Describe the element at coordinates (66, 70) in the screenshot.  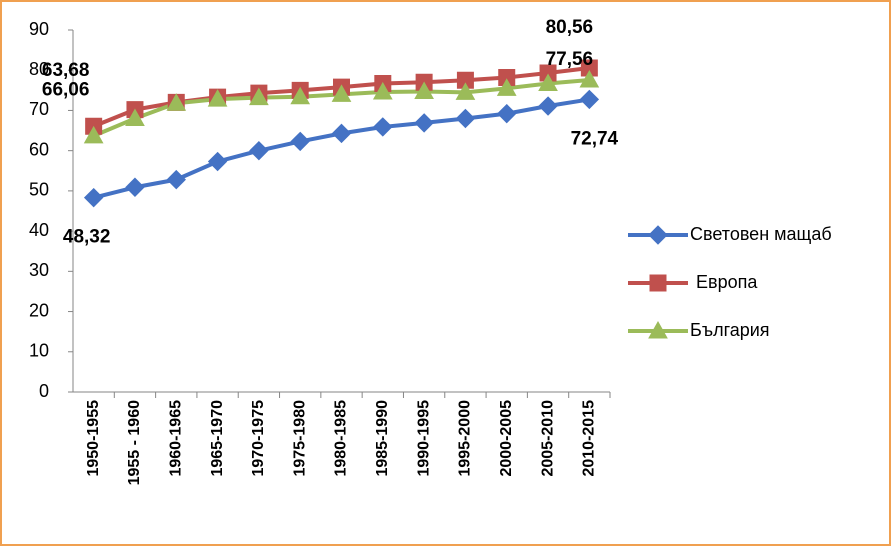
I see `data-label: 63,68` at that location.